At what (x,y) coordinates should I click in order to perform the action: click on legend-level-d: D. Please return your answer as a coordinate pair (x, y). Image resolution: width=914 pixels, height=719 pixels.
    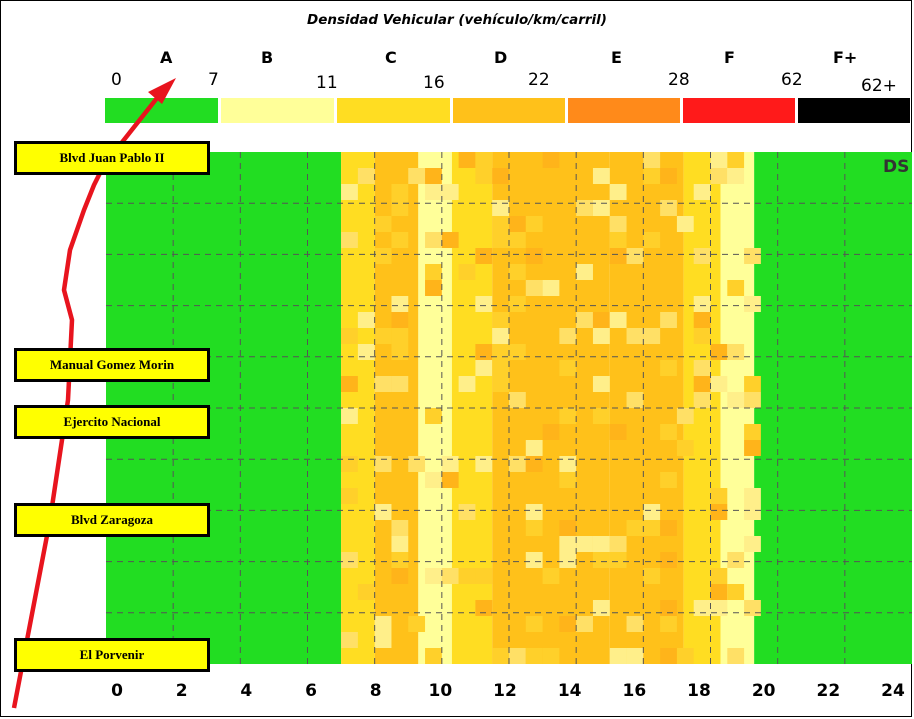
    Looking at the image, I should click on (501, 57).